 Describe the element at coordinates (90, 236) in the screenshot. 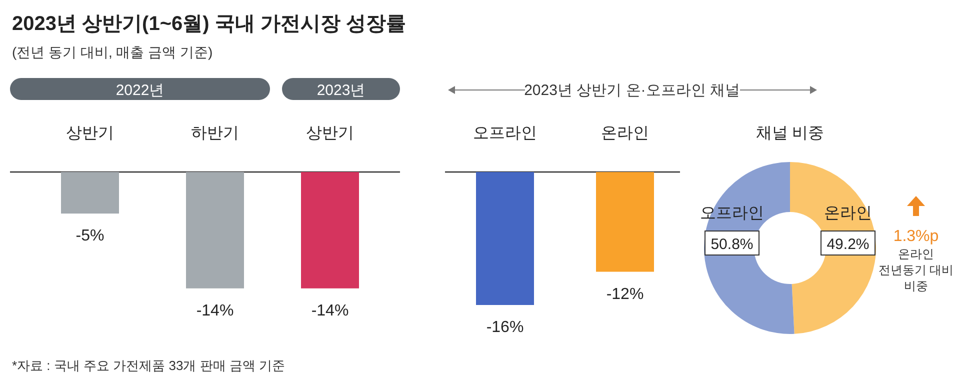

I see `data-label: -5%` at that location.